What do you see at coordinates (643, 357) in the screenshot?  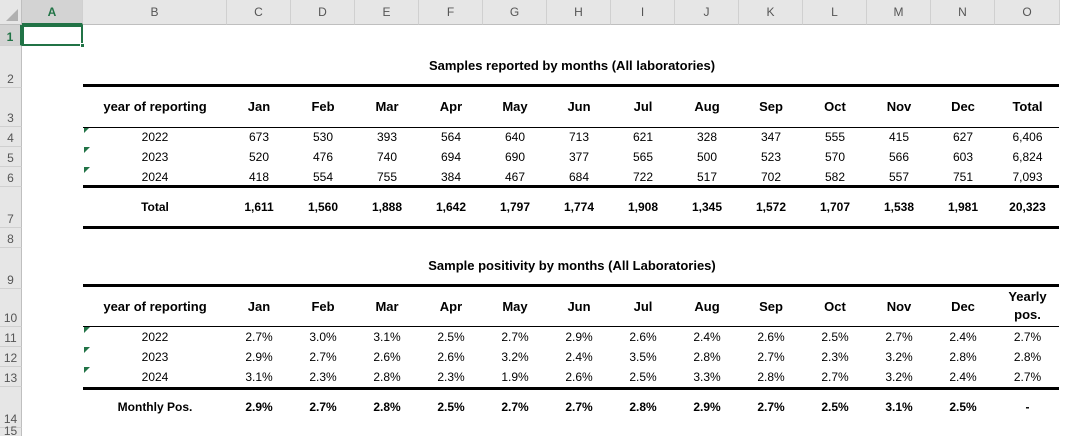 I see `table2-data-cell: 3.5%` at bounding box center [643, 357].